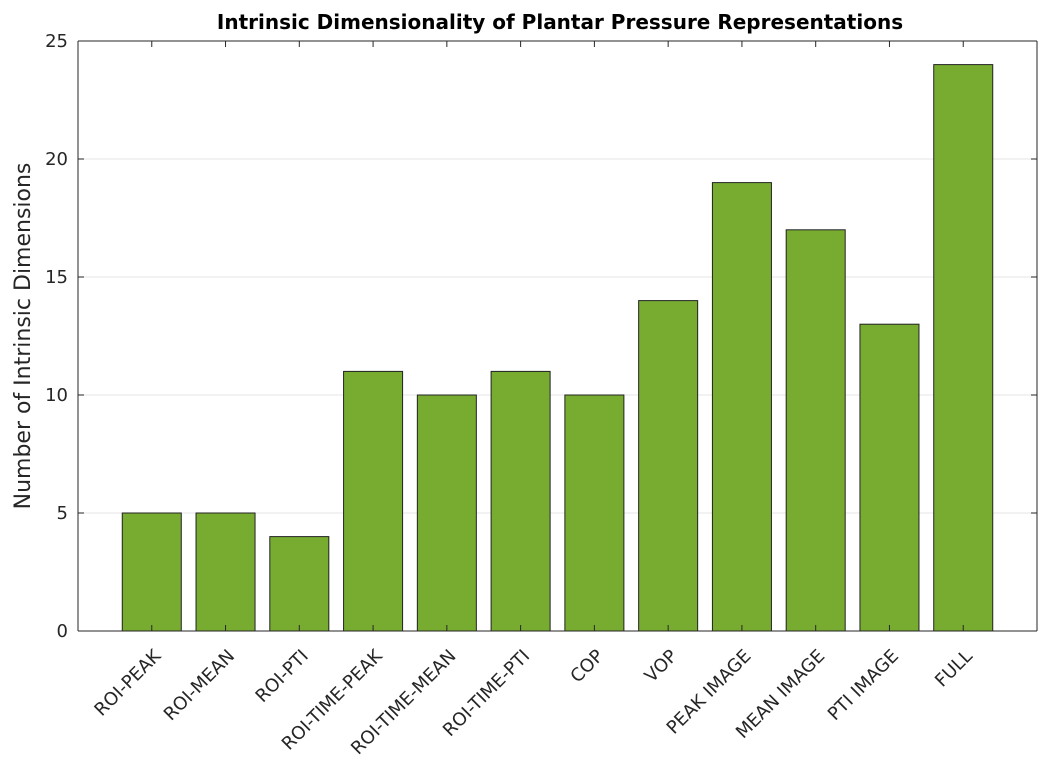 Image resolution: width=1038 pixels, height=770 pixels. What do you see at coordinates (587, 667) in the screenshot?
I see `x-tick-label: COP` at bounding box center [587, 667].